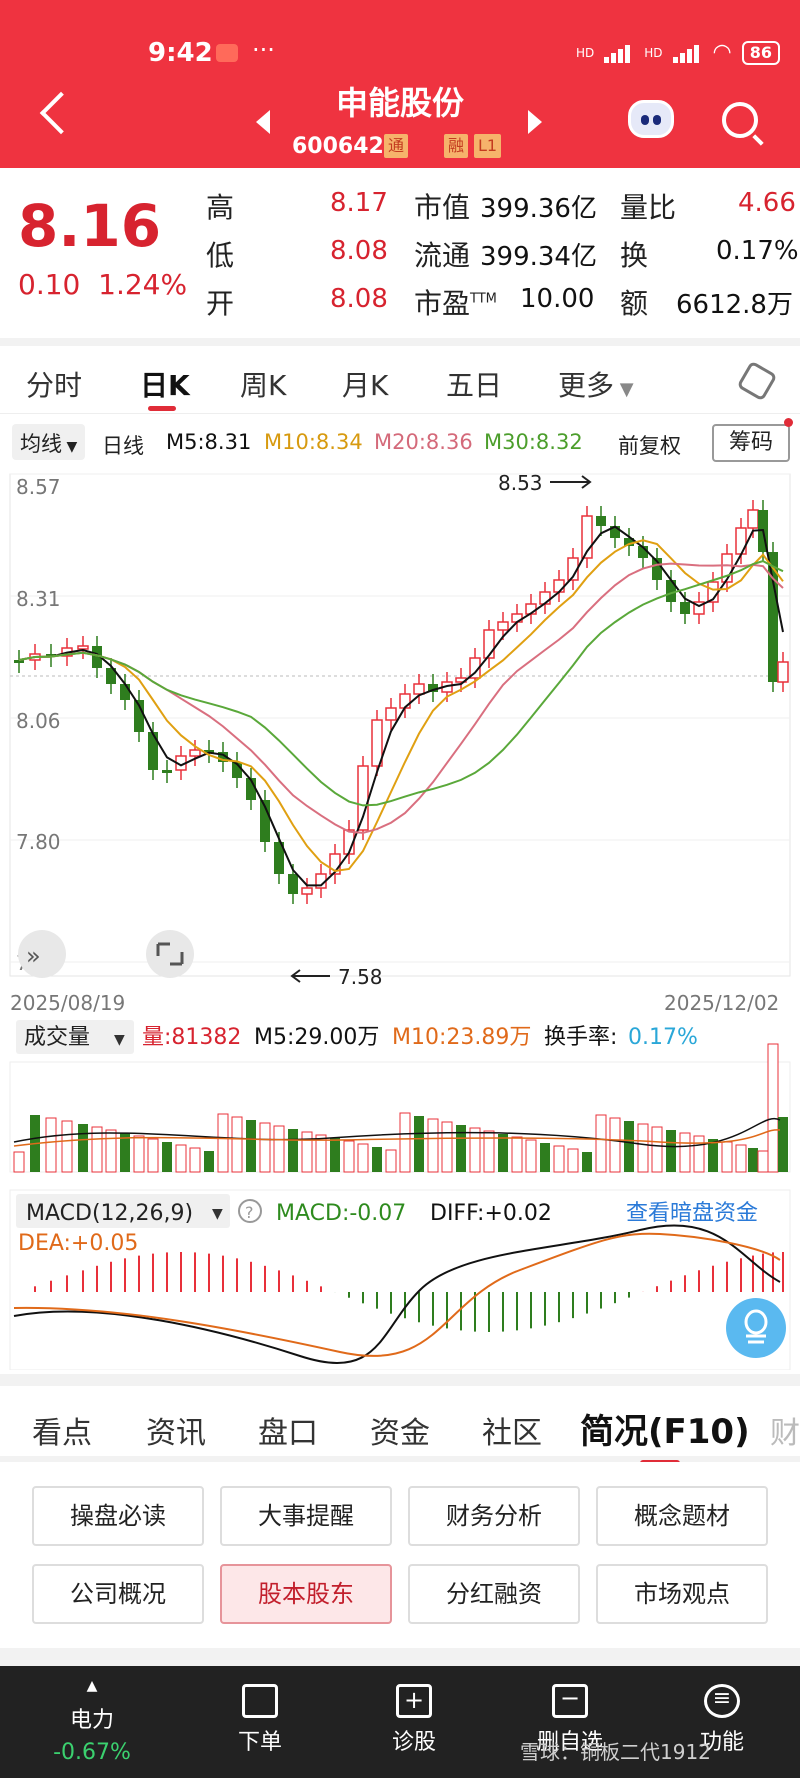 The width and height of the screenshot is (800, 1778). What do you see at coordinates (634, 303) in the screenshot?
I see `amount-label: 额` at bounding box center [634, 303].